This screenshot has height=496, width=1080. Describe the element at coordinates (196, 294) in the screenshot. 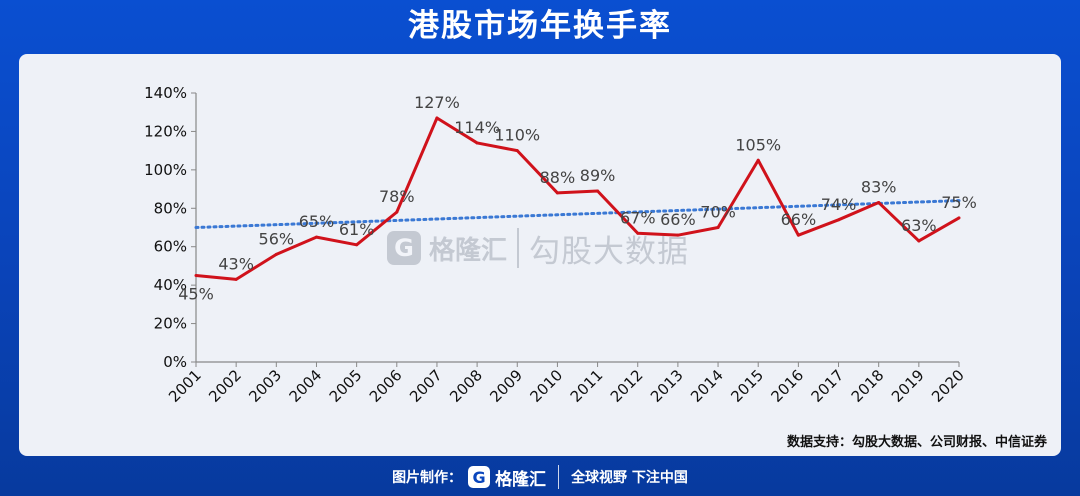

I see `data-label: 45%` at that location.